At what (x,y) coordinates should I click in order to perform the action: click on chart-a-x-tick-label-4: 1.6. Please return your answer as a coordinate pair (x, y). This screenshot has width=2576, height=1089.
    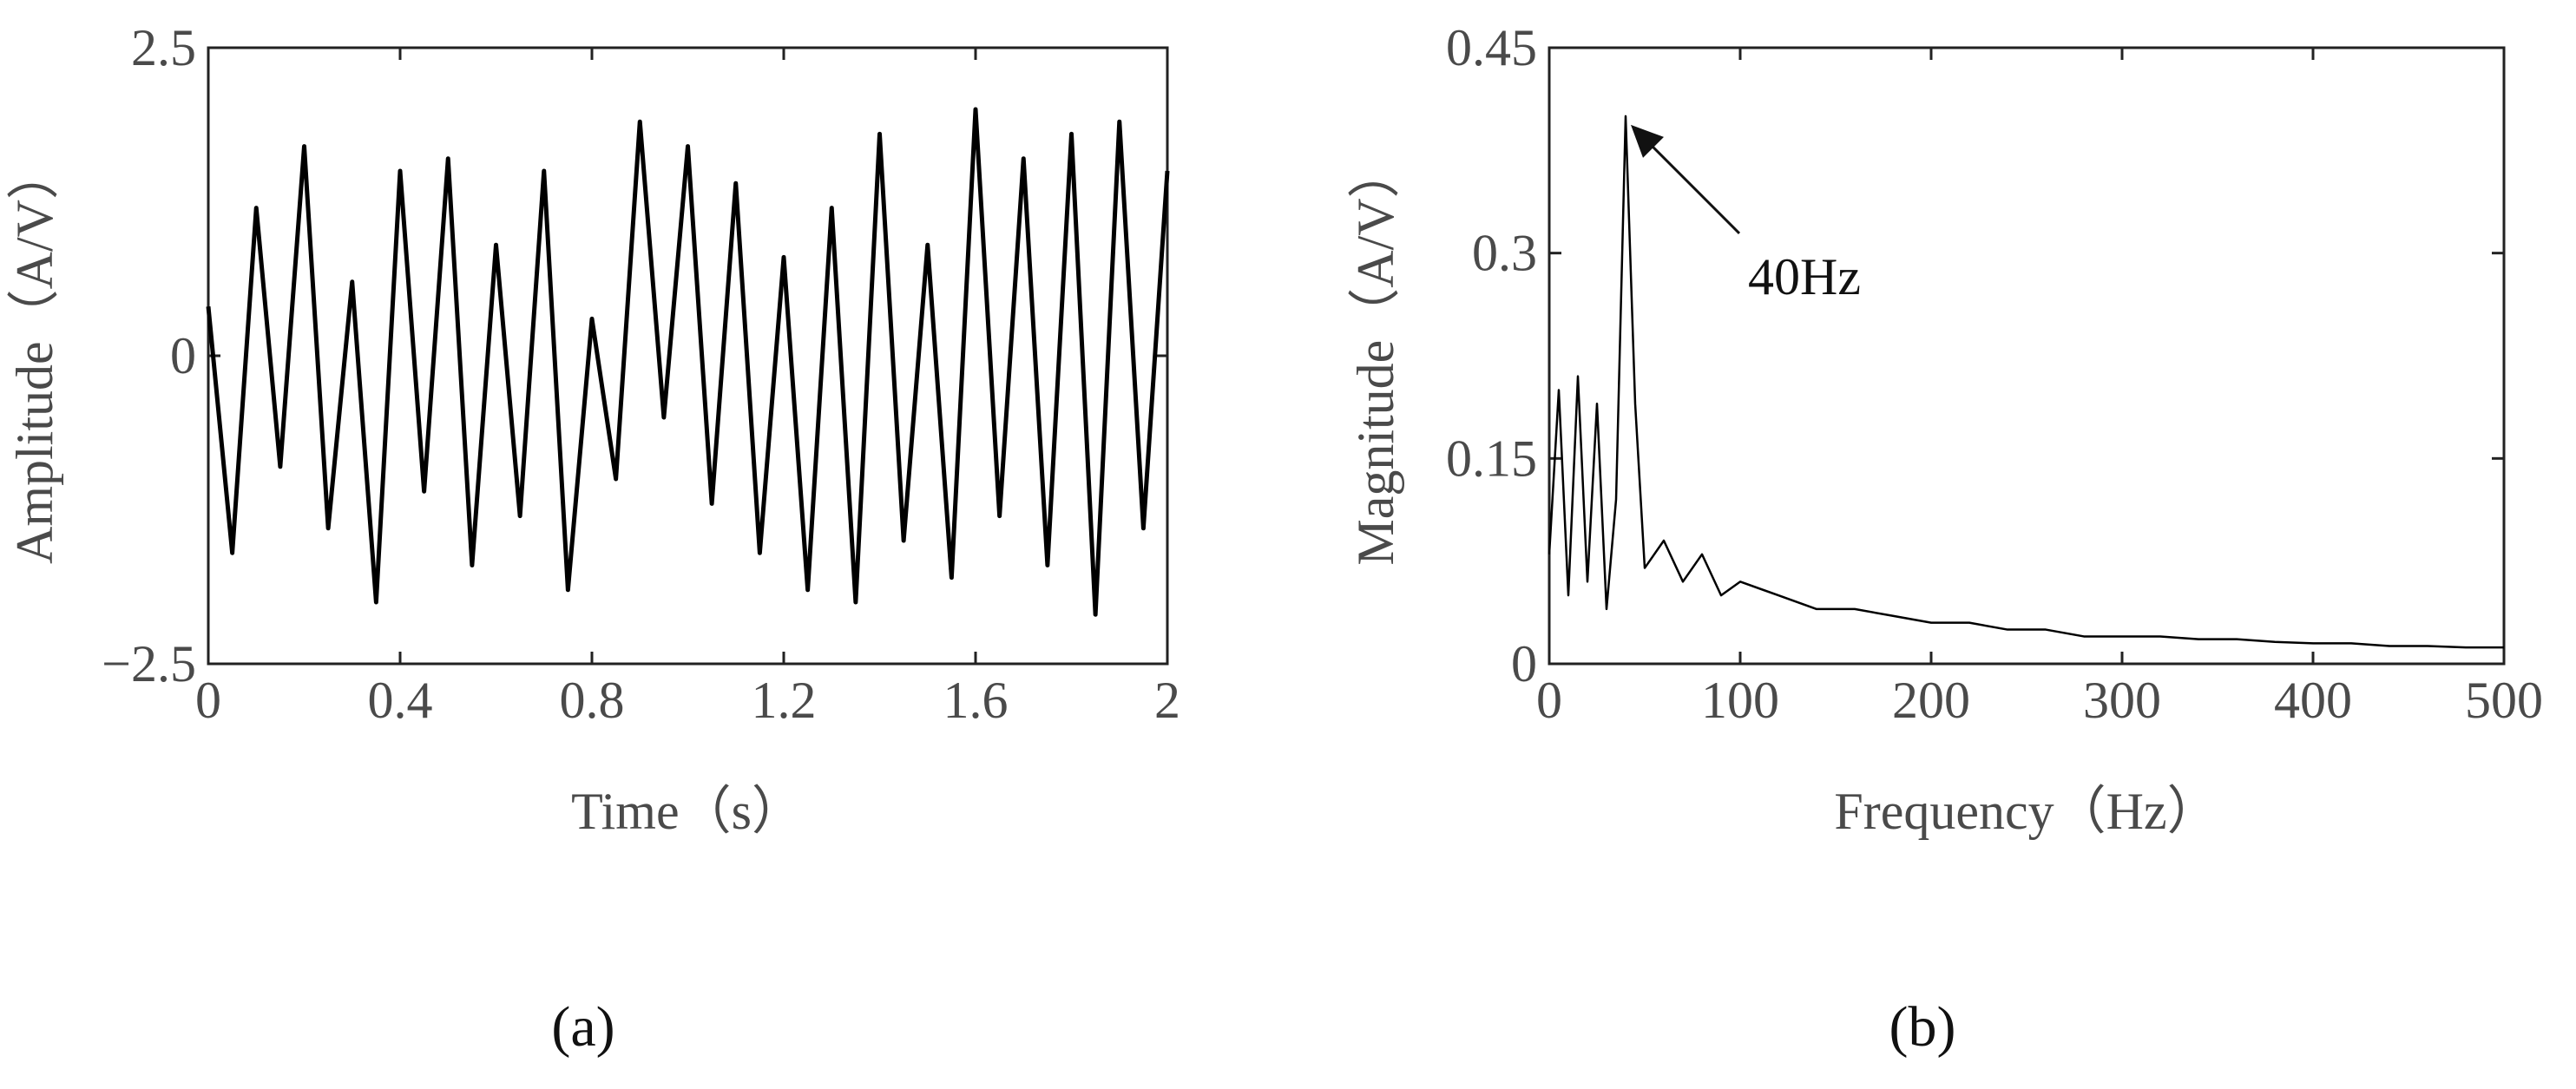
    Looking at the image, I should click on (976, 700).